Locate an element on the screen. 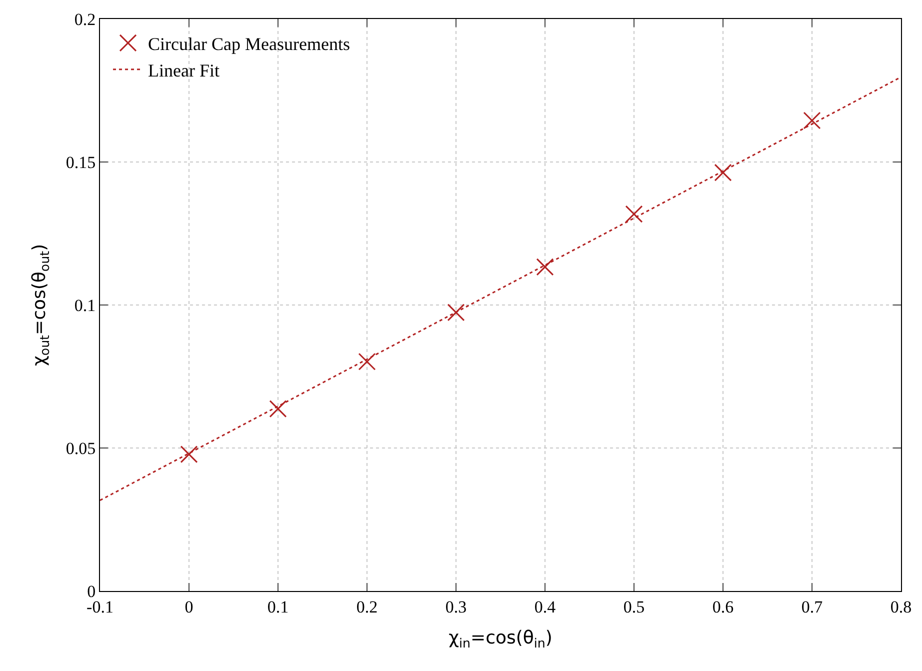  y-tick-label: 0.1 is located at coordinates (85, 305).